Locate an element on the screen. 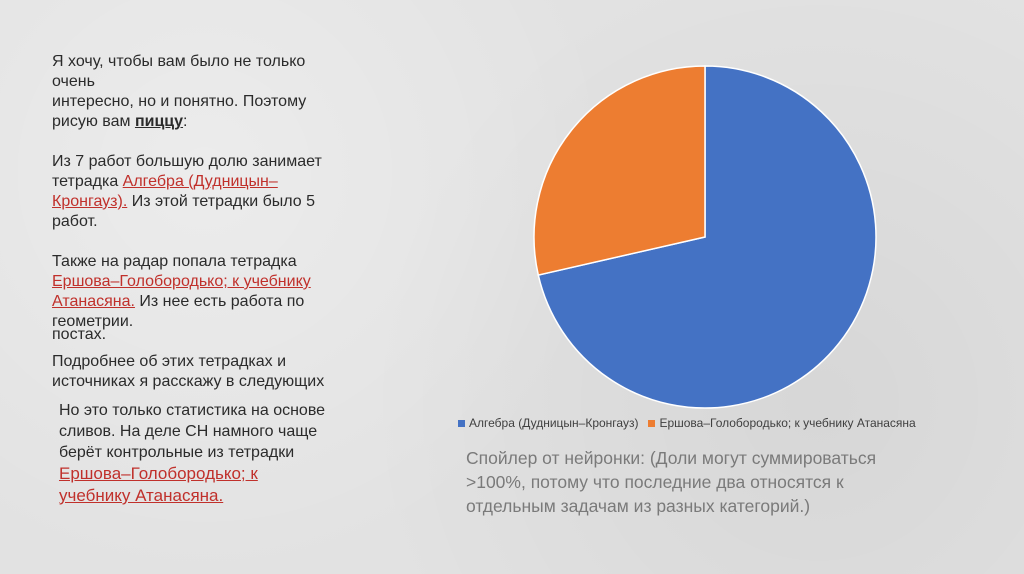 The height and width of the screenshot is (574, 1024). para3-line-4-text: геометрии. is located at coordinates (93, 321).